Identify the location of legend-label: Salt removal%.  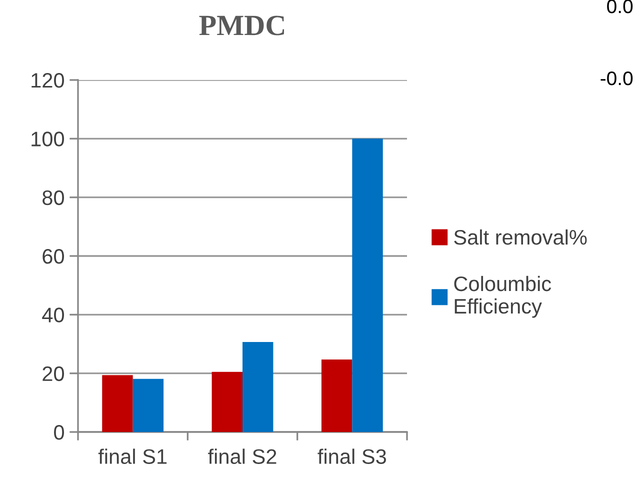
(520, 237).